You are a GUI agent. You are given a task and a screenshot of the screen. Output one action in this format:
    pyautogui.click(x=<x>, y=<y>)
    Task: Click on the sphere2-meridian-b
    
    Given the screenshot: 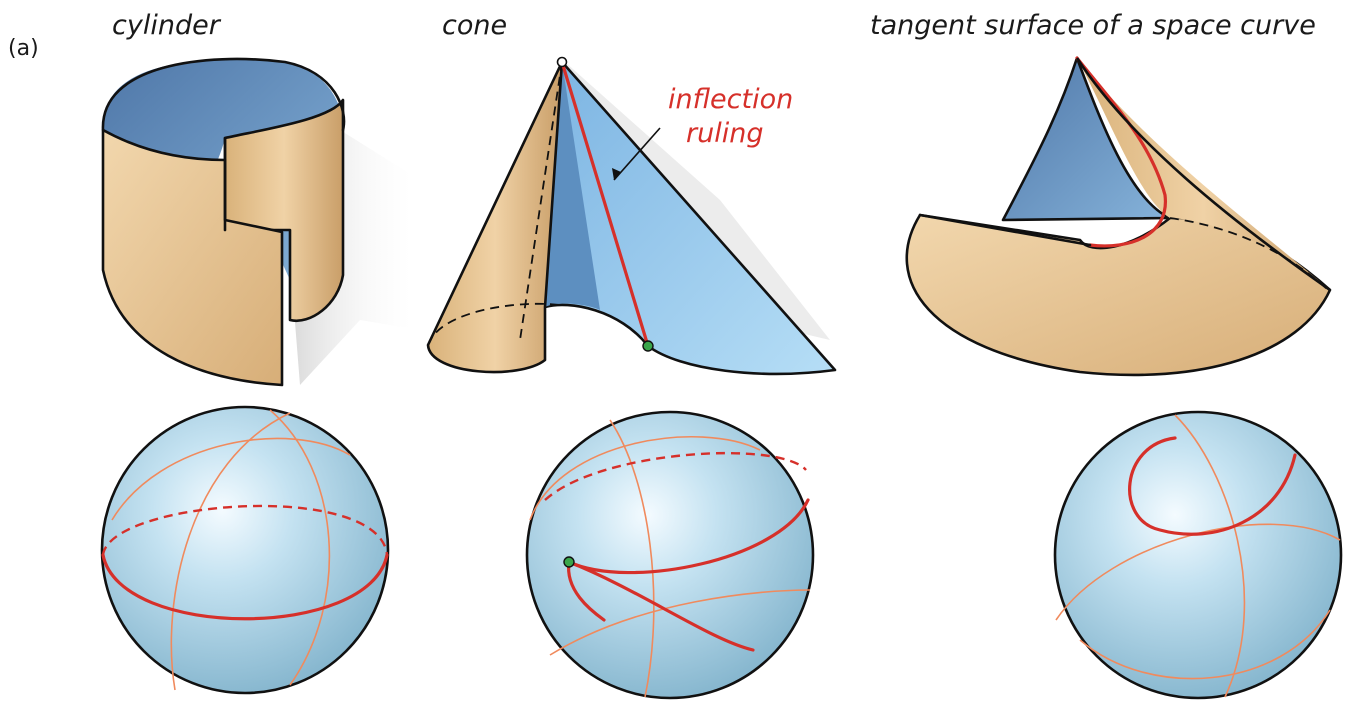 What is the action you would take?
    pyautogui.click(x=632, y=558)
    